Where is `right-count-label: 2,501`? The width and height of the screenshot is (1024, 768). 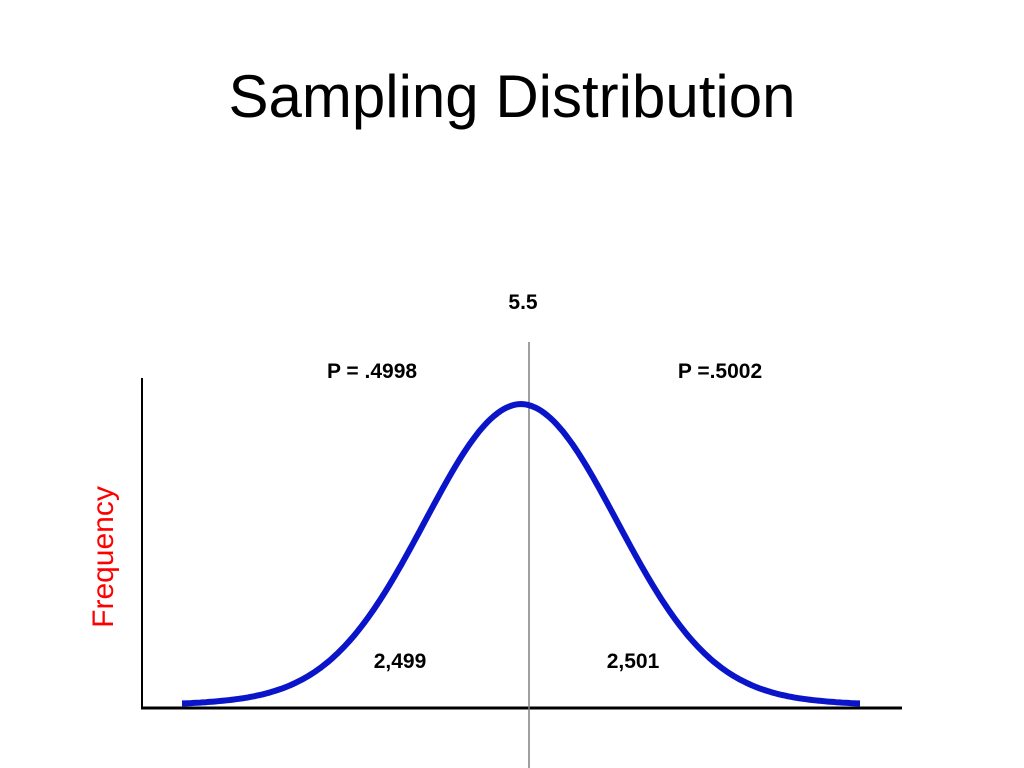 right-count-label: 2,501 is located at coordinates (633, 661).